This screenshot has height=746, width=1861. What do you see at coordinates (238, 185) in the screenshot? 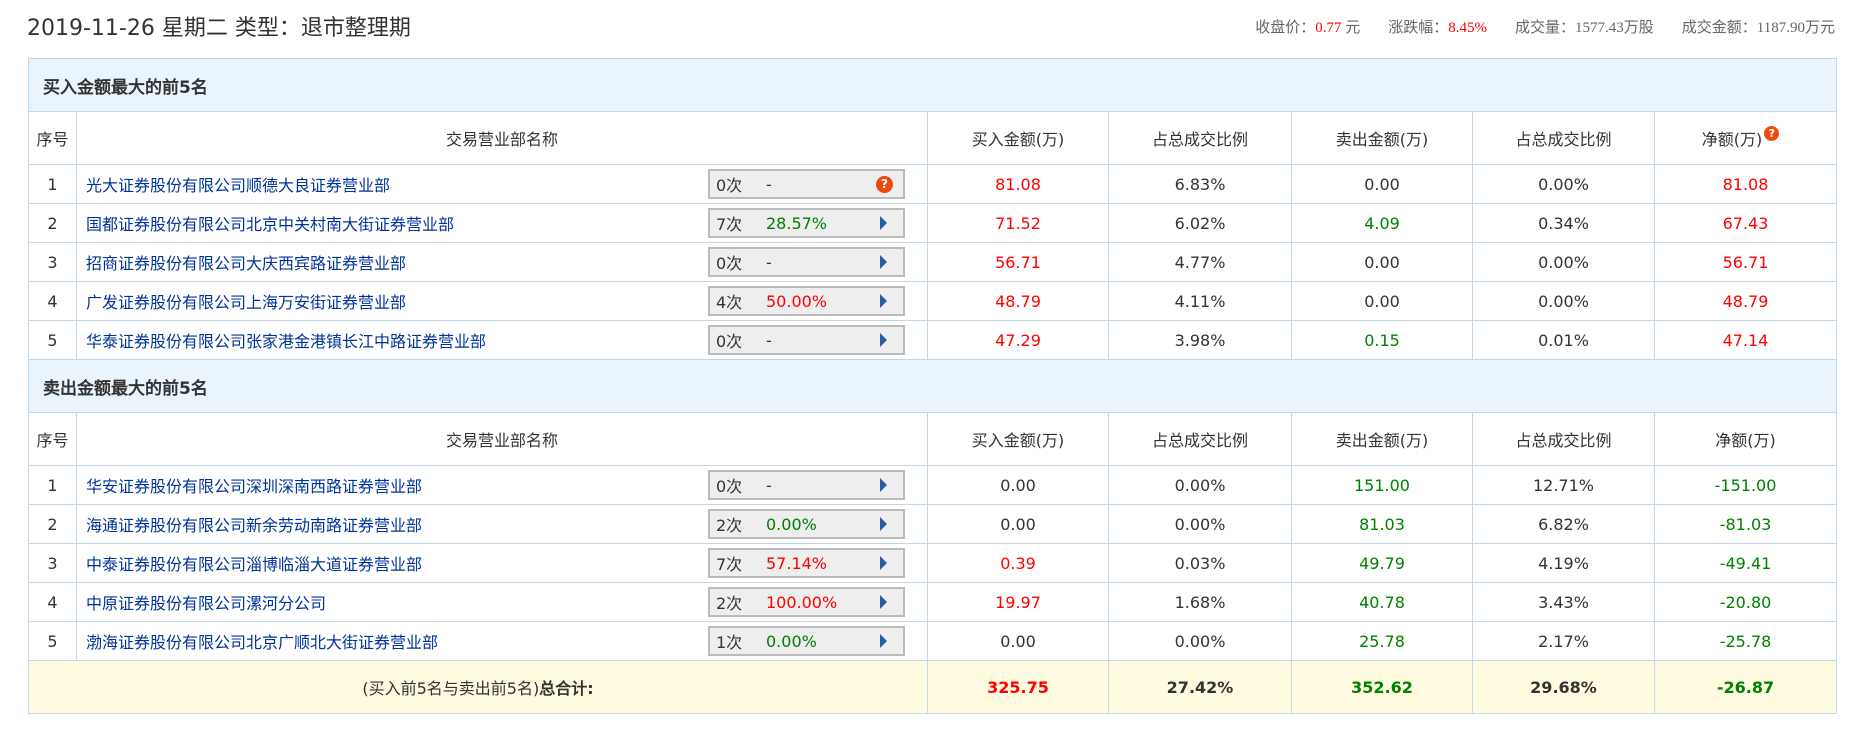
I see `branch-link: 光大证券股份有限公司顺德大良证券营业部` at bounding box center [238, 185].